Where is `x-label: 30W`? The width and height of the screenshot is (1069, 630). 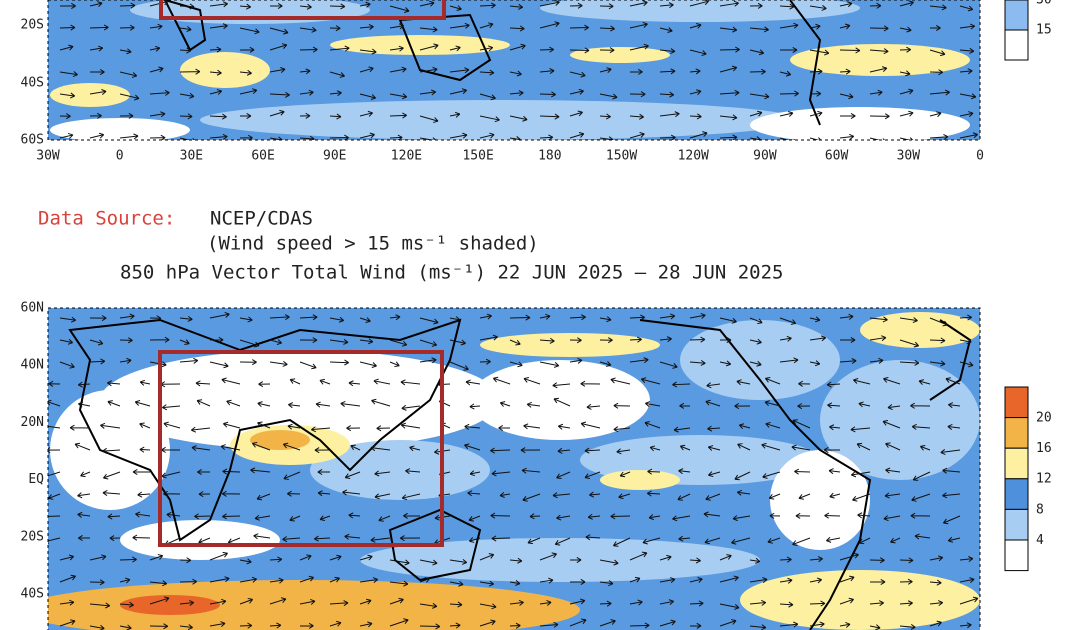 x-label: 30W is located at coordinates (909, 156).